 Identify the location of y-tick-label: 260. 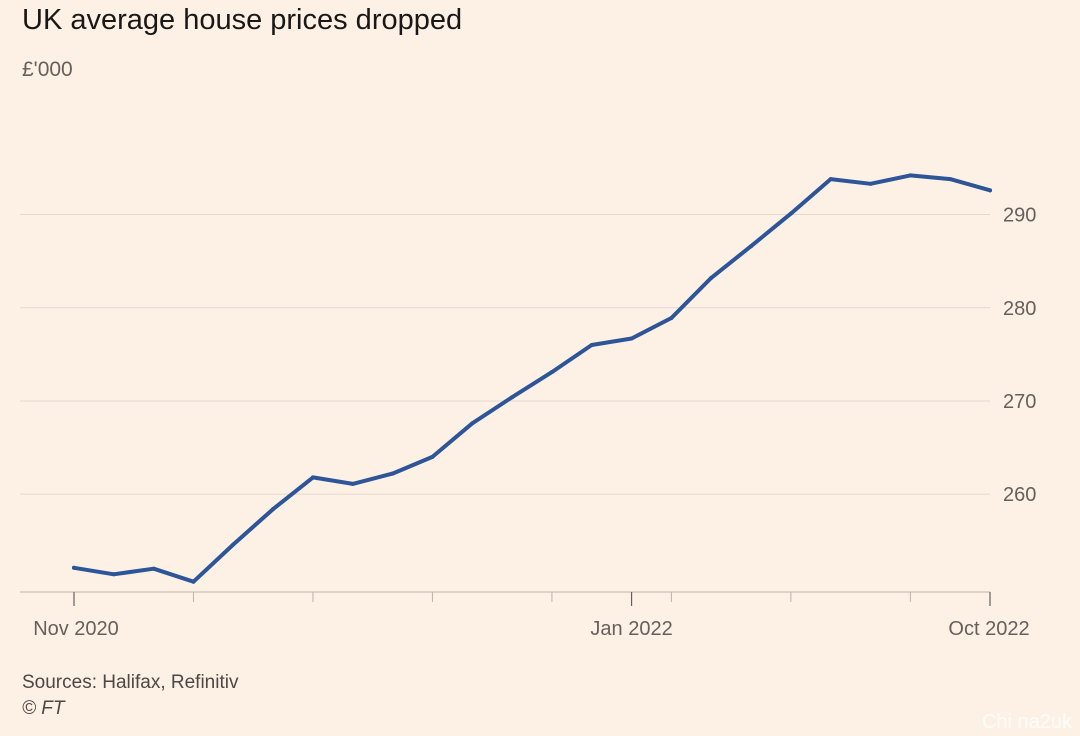
(1019, 495).